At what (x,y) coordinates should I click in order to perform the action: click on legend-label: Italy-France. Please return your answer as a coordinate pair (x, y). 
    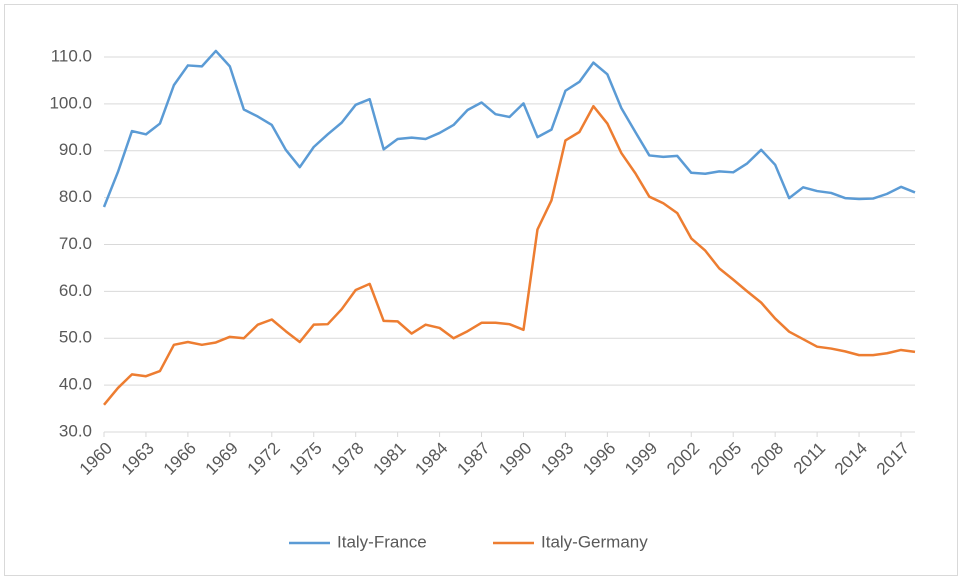
    Looking at the image, I should click on (382, 541).